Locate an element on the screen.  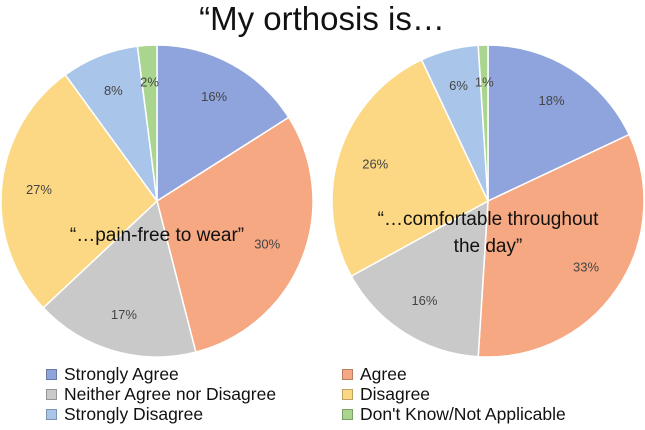
legend-item-neither: Neither Agree nor Disagree is located at coordinates (161, 394).